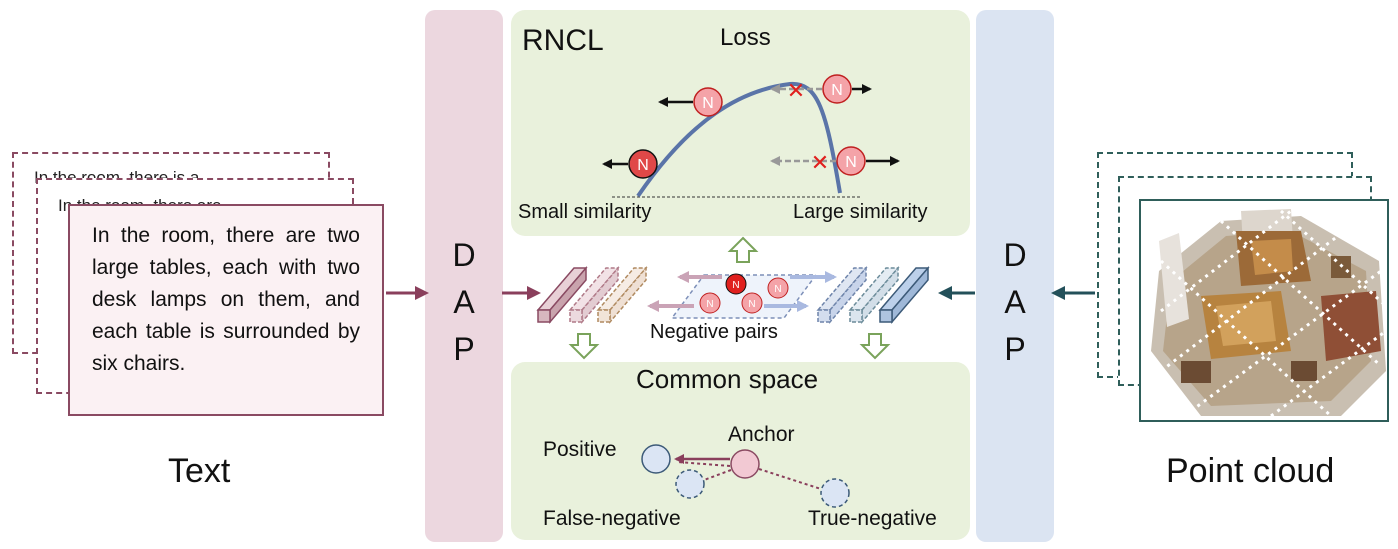  Describe the element at coordinates (592, 295) in the screenshot. I see `text-feature-bars` at that location.